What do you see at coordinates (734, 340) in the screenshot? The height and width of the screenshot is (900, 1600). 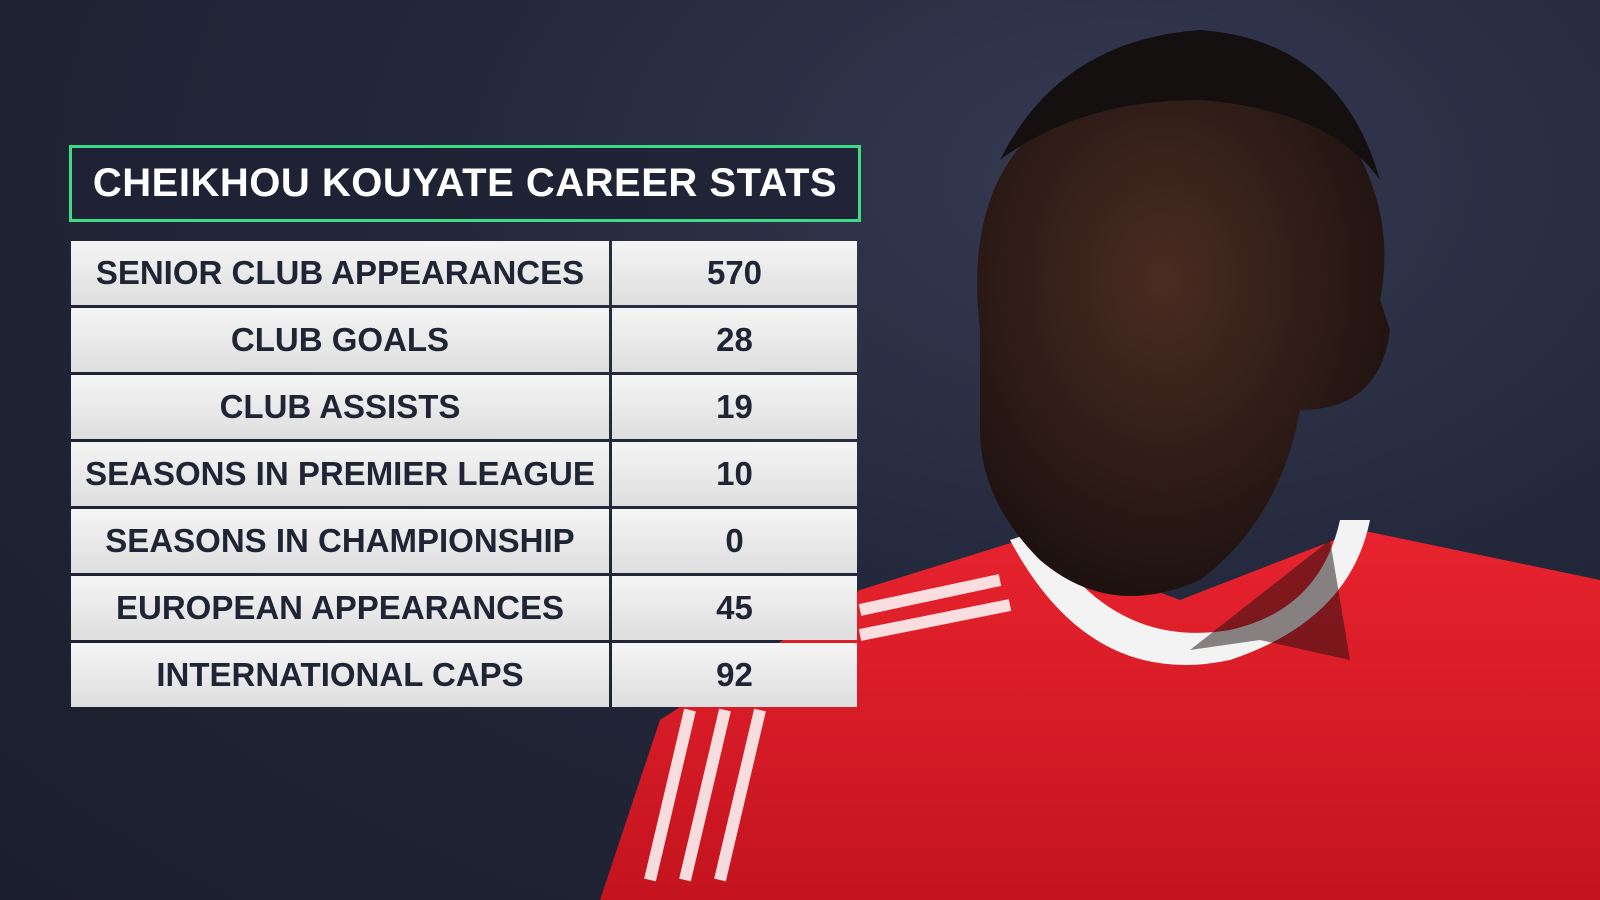 I see `stat-value: 28` at bounding box center [734, 340].